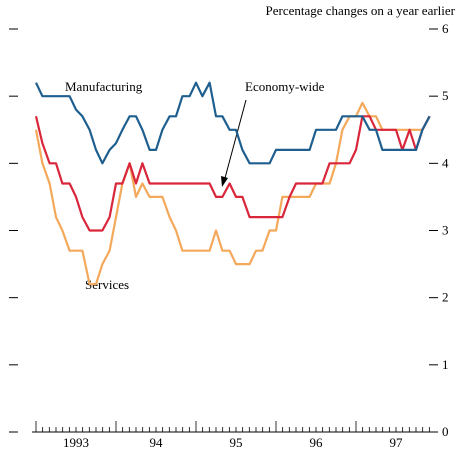 The image size is (468, 450). I want to click on series-label: Economy-wide, so click(285, 86).